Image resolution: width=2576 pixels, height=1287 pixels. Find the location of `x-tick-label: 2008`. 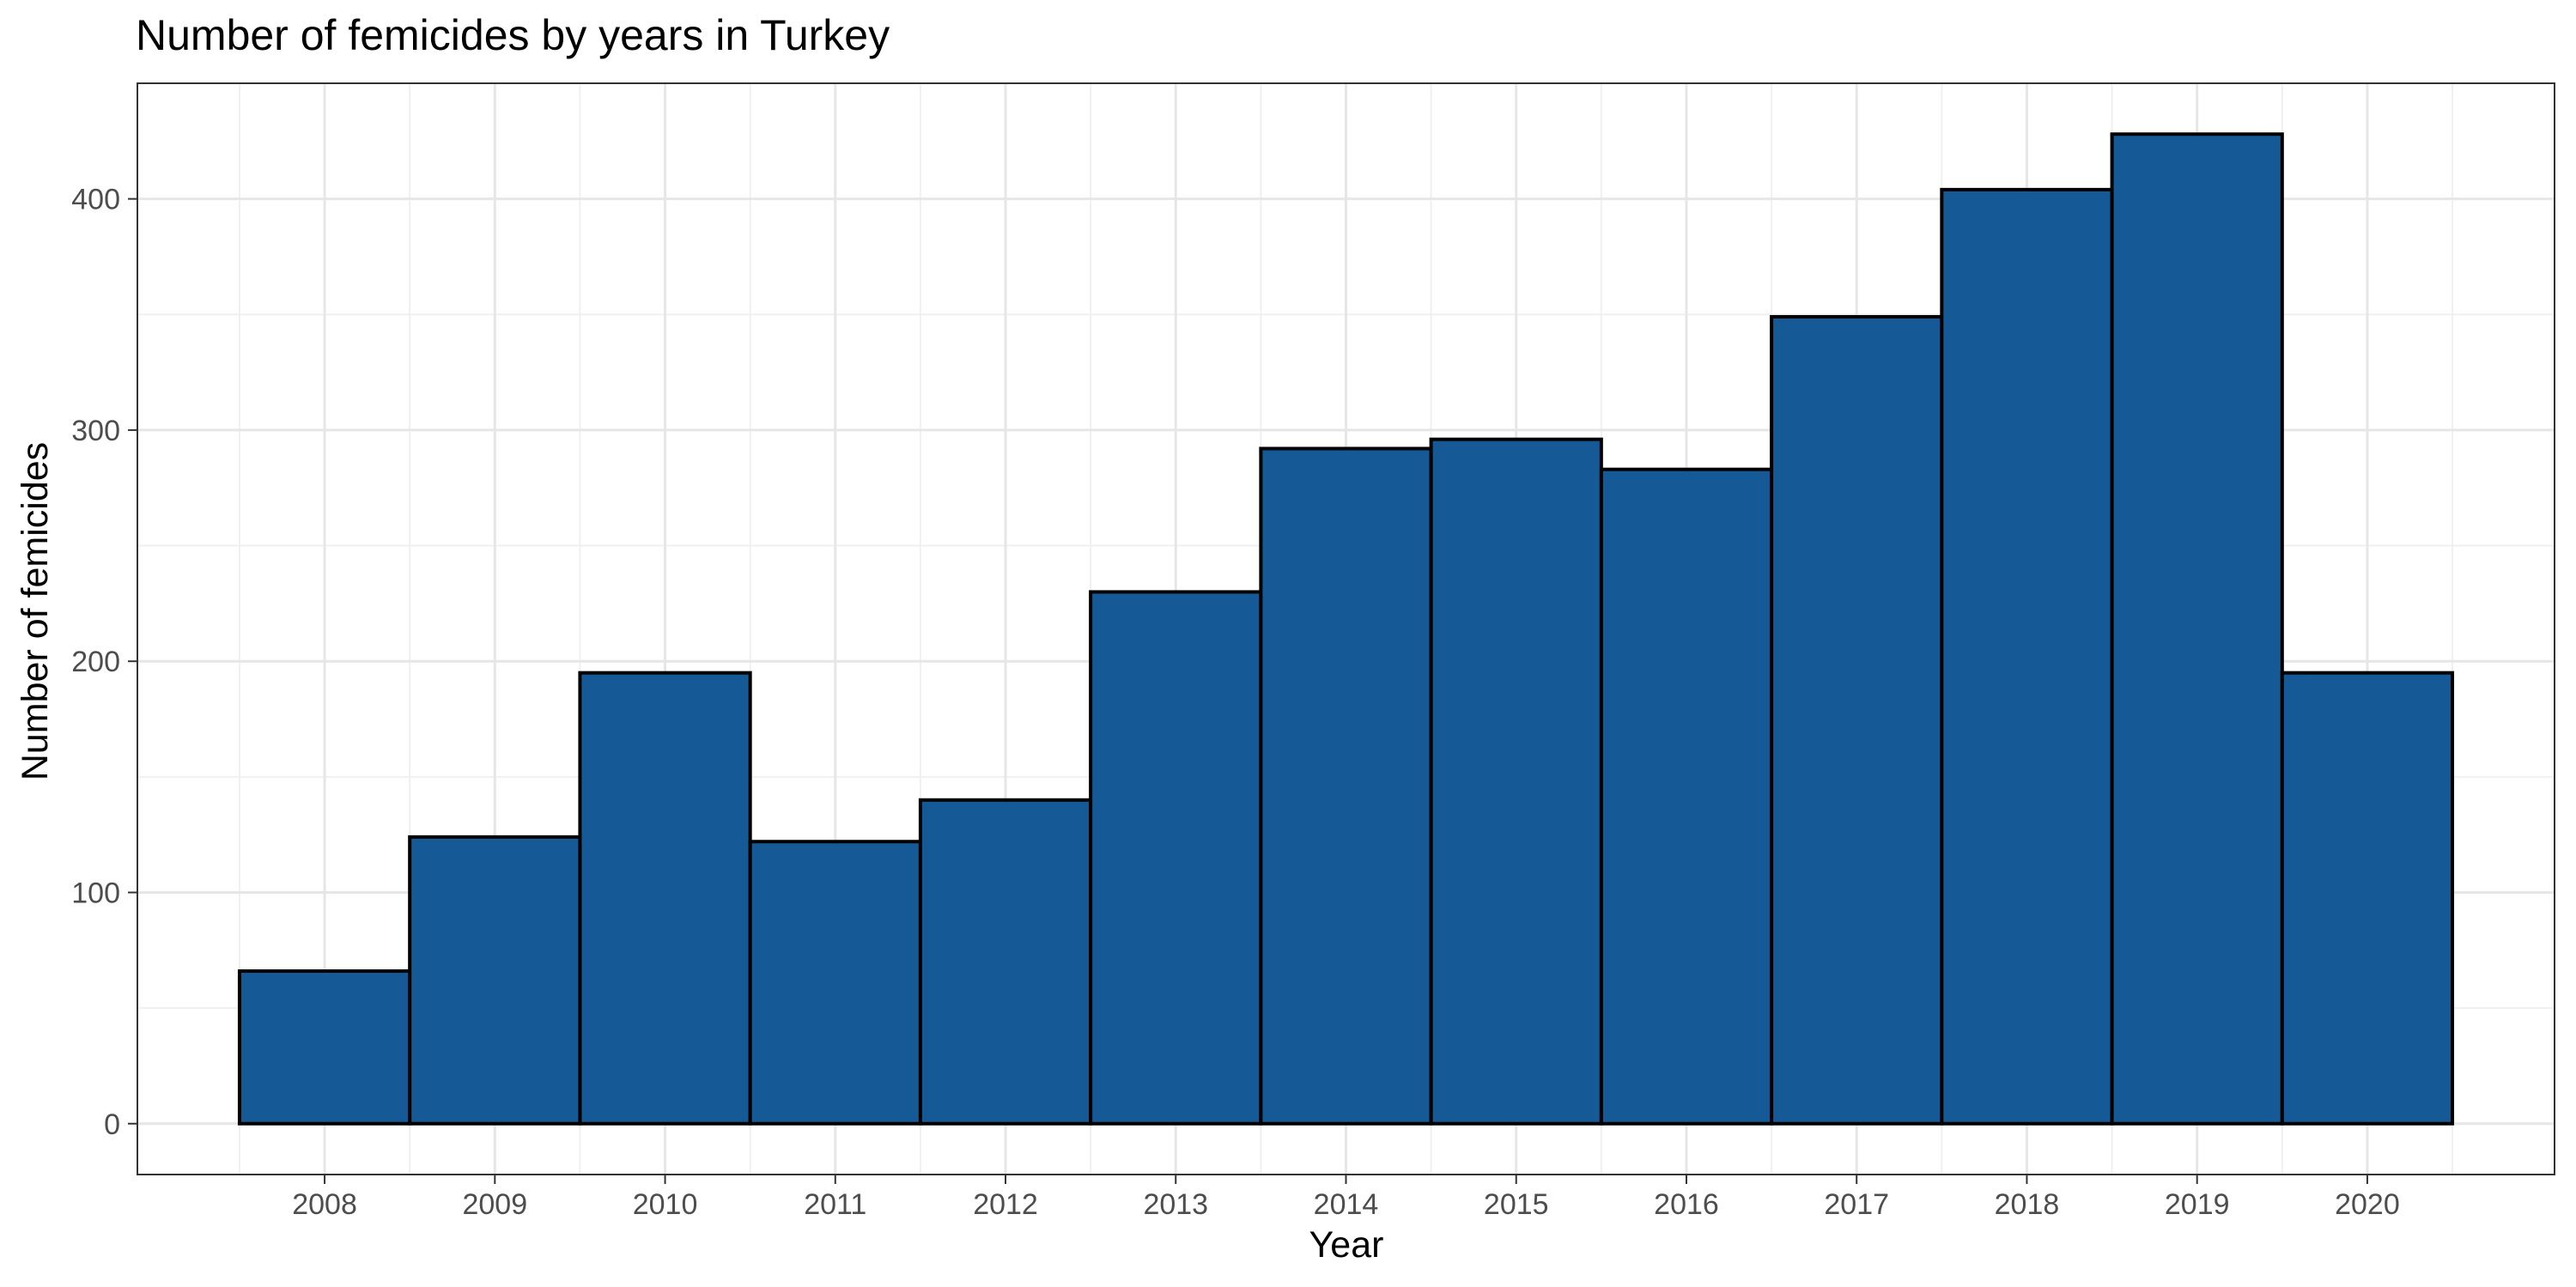

x-tick-label: 2008 is located at coordinates (324, 1204).